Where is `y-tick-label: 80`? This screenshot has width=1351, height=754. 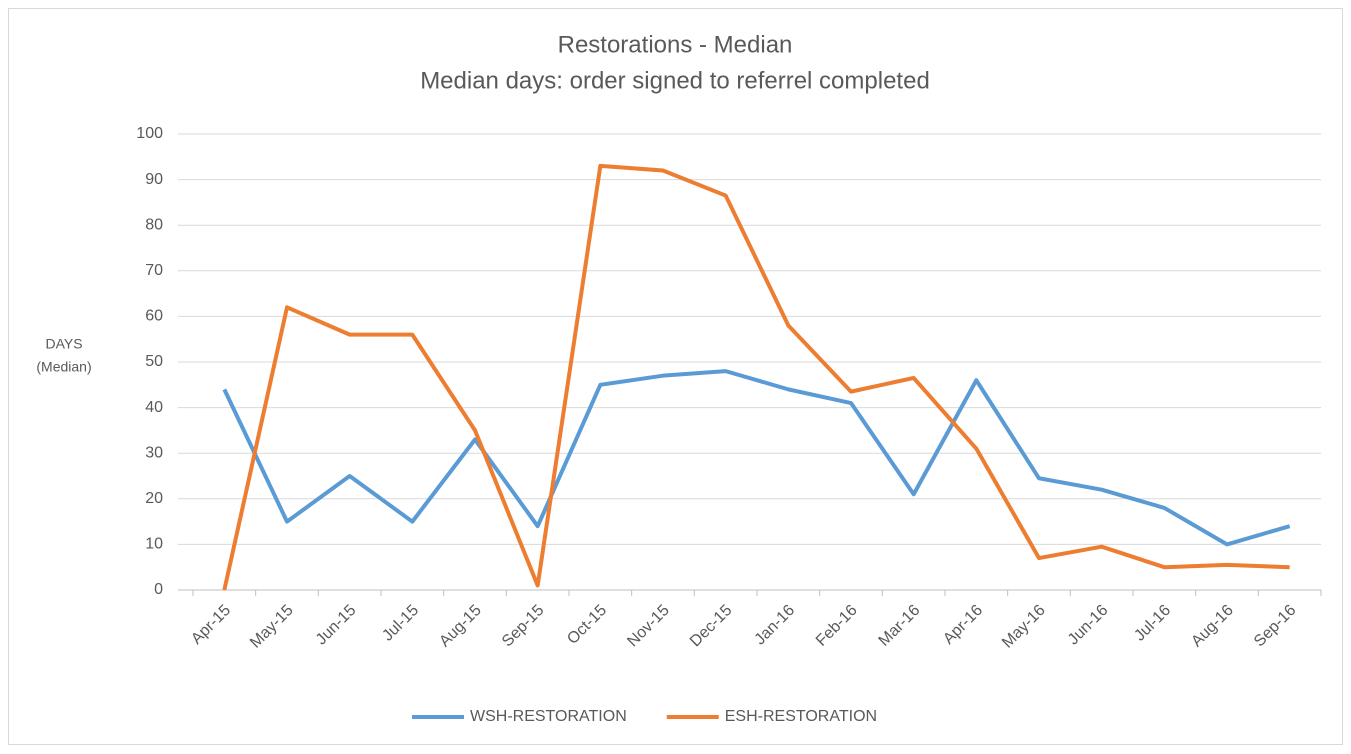 y-tick-label: 80 is located at coordinates (154, 224).